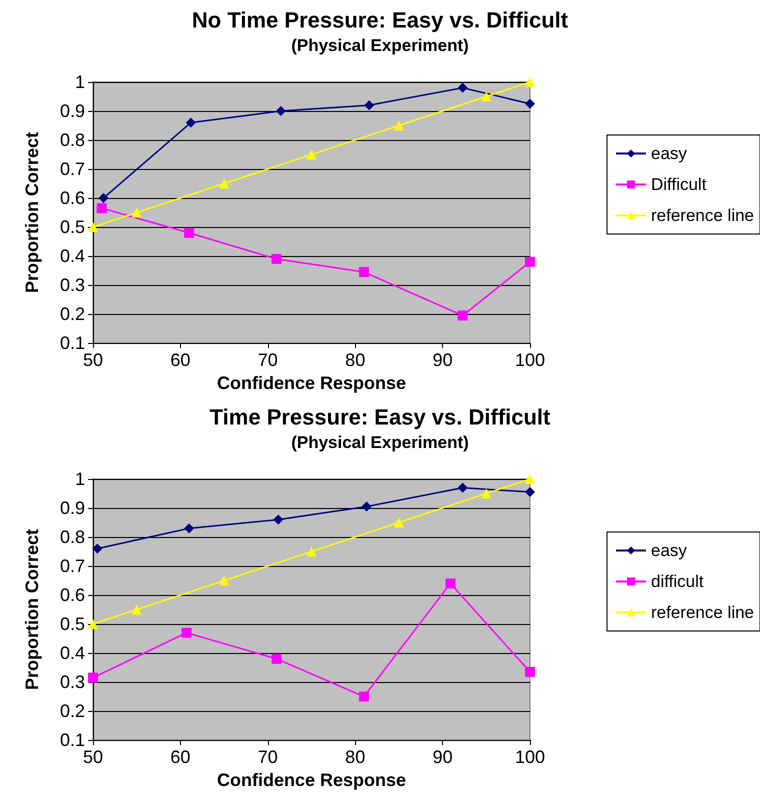 Image resolution: width=760 pixels, height=795 pixels. What do you see at coordinates (381, 417) in the screenshot?
I see `chart-title: Time Pressure: Easy vs. Difficult` at bounding box center [381, 417].